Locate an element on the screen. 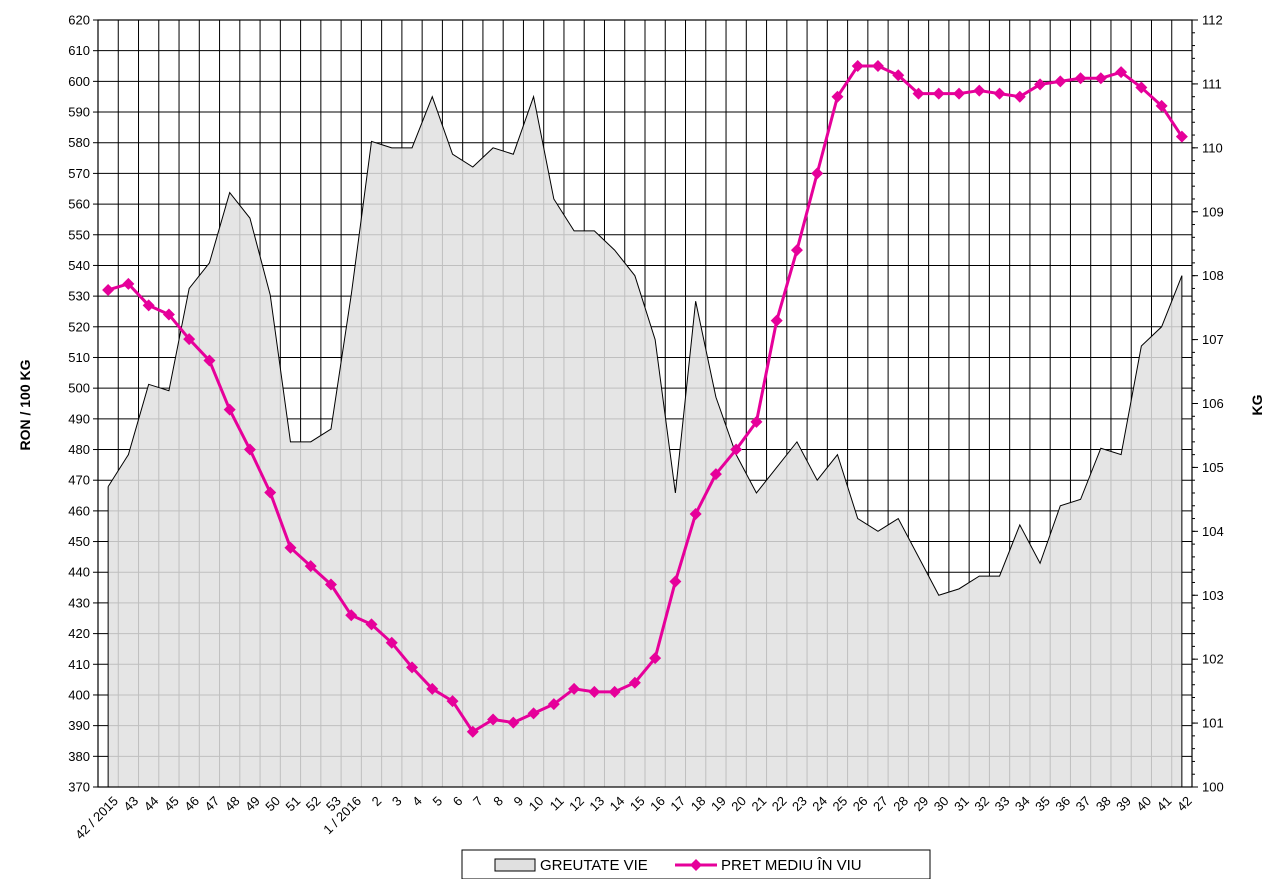 This screenshot has height=879, width=1283. y-tick-label-right: 112 is located at coordinates (1212, 20).